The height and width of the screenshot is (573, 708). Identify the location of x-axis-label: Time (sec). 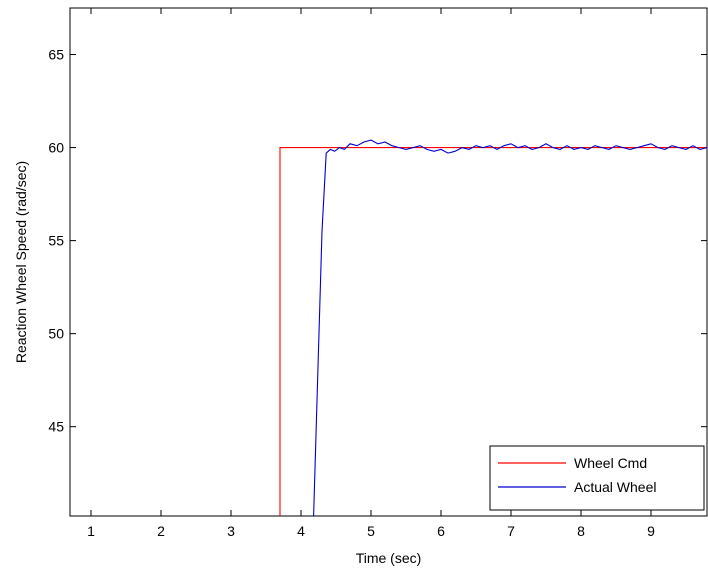
(389, 558).